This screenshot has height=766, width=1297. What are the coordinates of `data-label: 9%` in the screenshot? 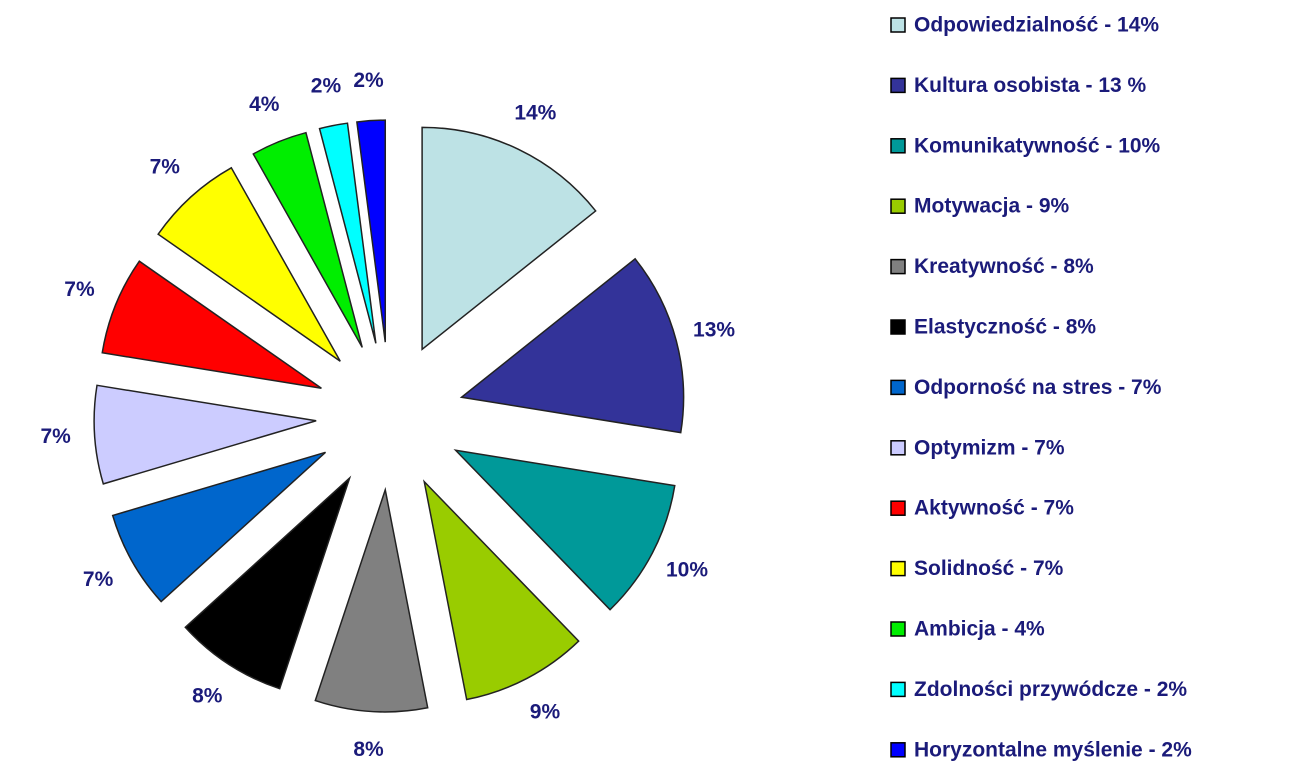 It's located at (545, 712).